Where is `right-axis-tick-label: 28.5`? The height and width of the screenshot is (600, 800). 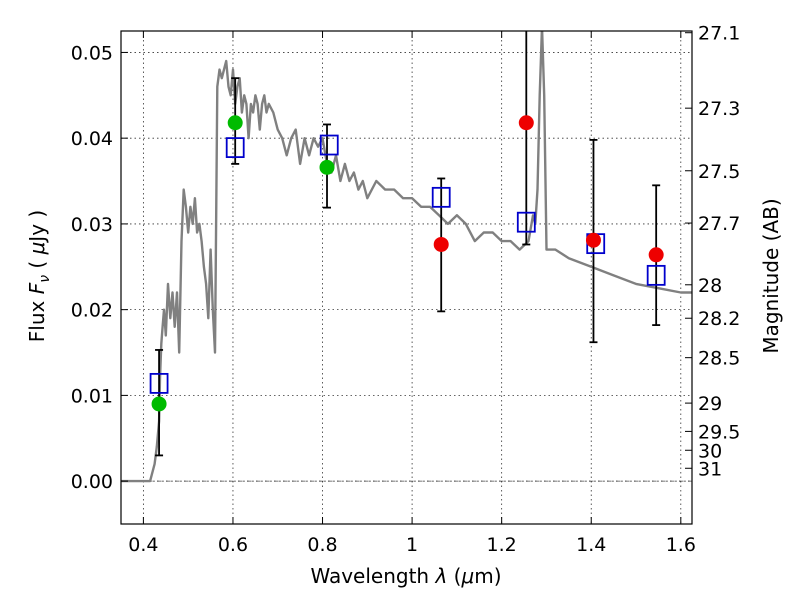 right-axis-tick-label: 28.5 is located at coordinates (719, 359).